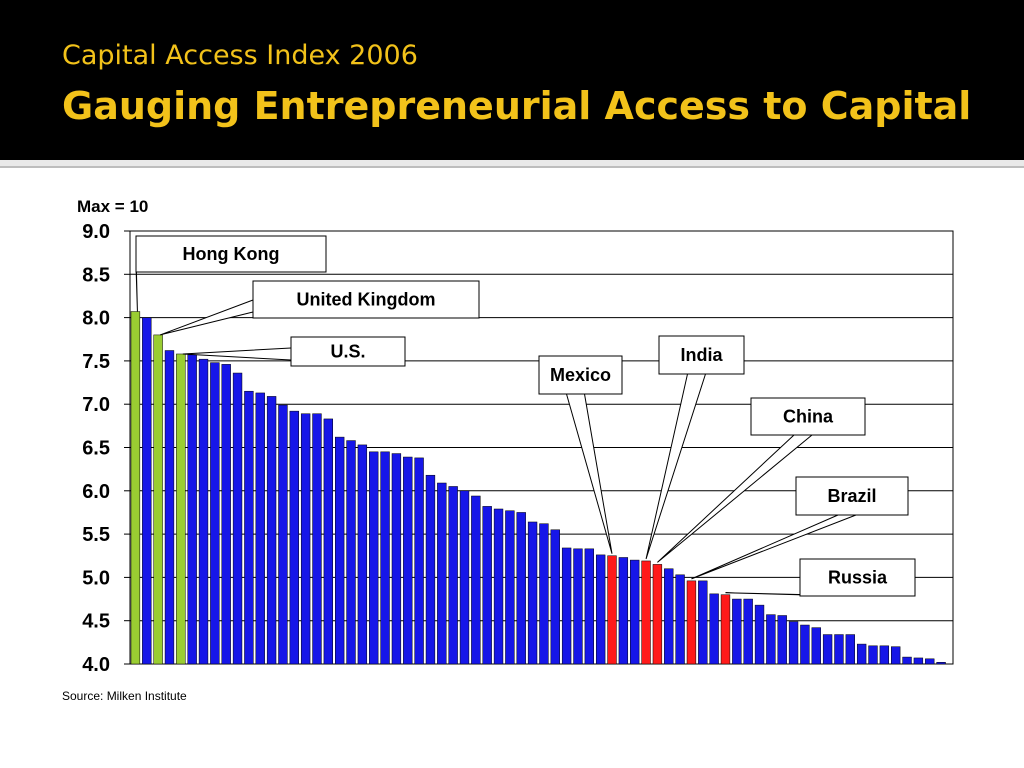  I want to click on y-tick-label: 5.0, so click(96, 578).